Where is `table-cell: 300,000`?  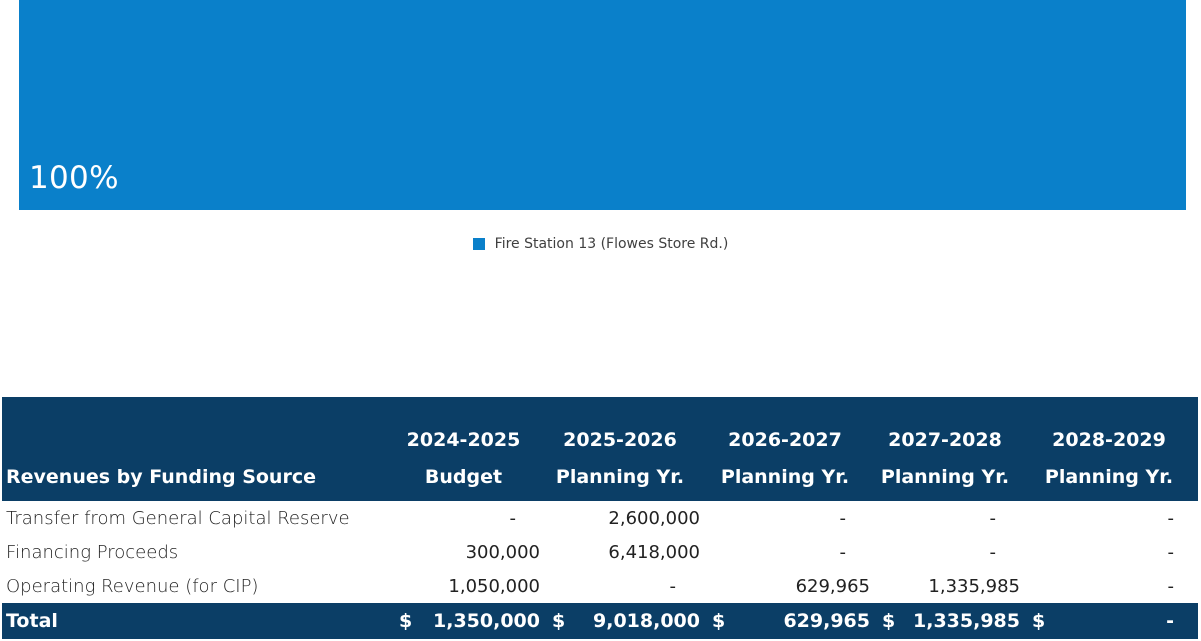
table-cell: 300,000 is located at coordinates (502, 552).